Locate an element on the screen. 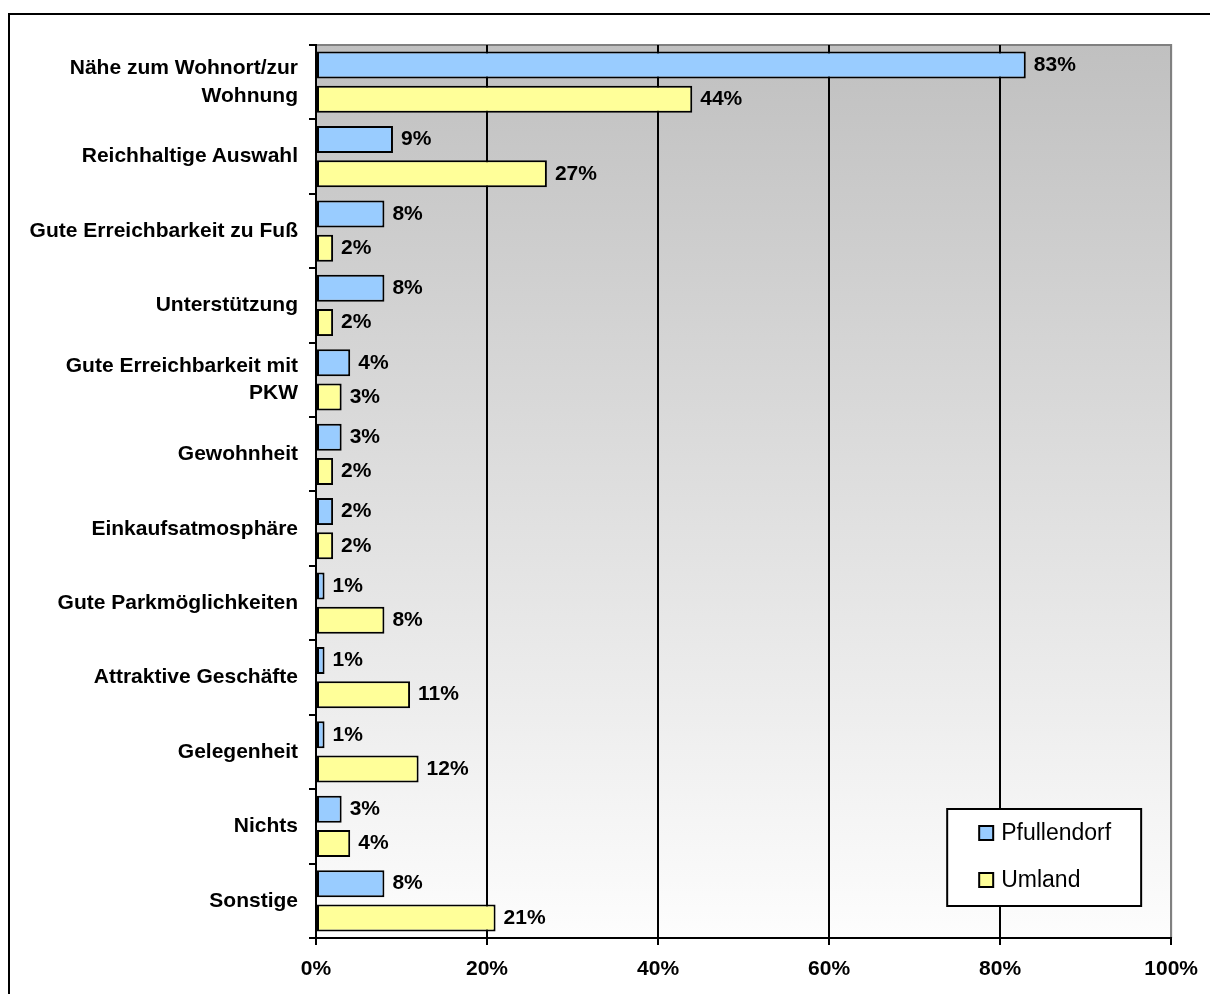 This screenshot has width=1210, height=994. y-tick-label: Reichhaltige Auswahl is located at coordinates (189, 155).